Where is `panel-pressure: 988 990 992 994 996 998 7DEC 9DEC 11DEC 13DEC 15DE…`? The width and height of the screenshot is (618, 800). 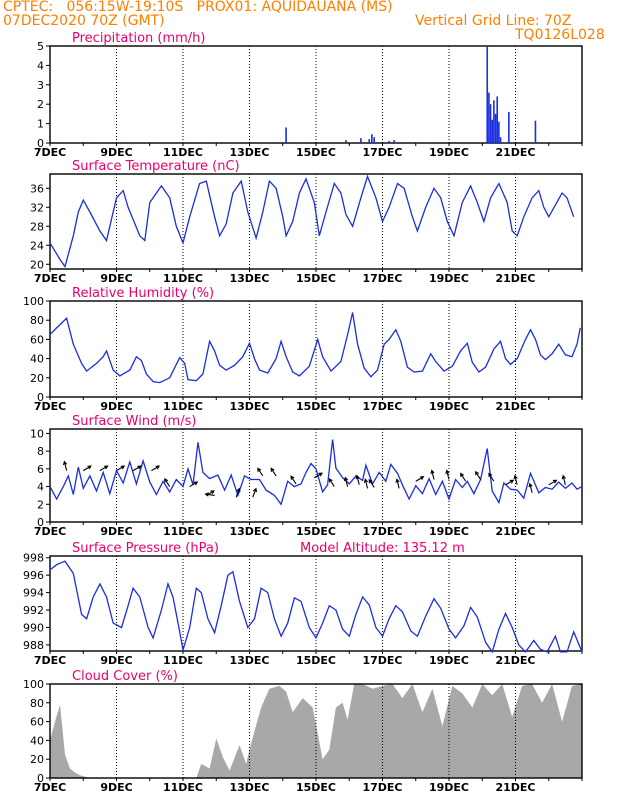
panel-pressure: 988 990 992 994 996 998 7DEC 9DEC 11DEC 13DEC 15DE… is located at coordinates (303, 604).